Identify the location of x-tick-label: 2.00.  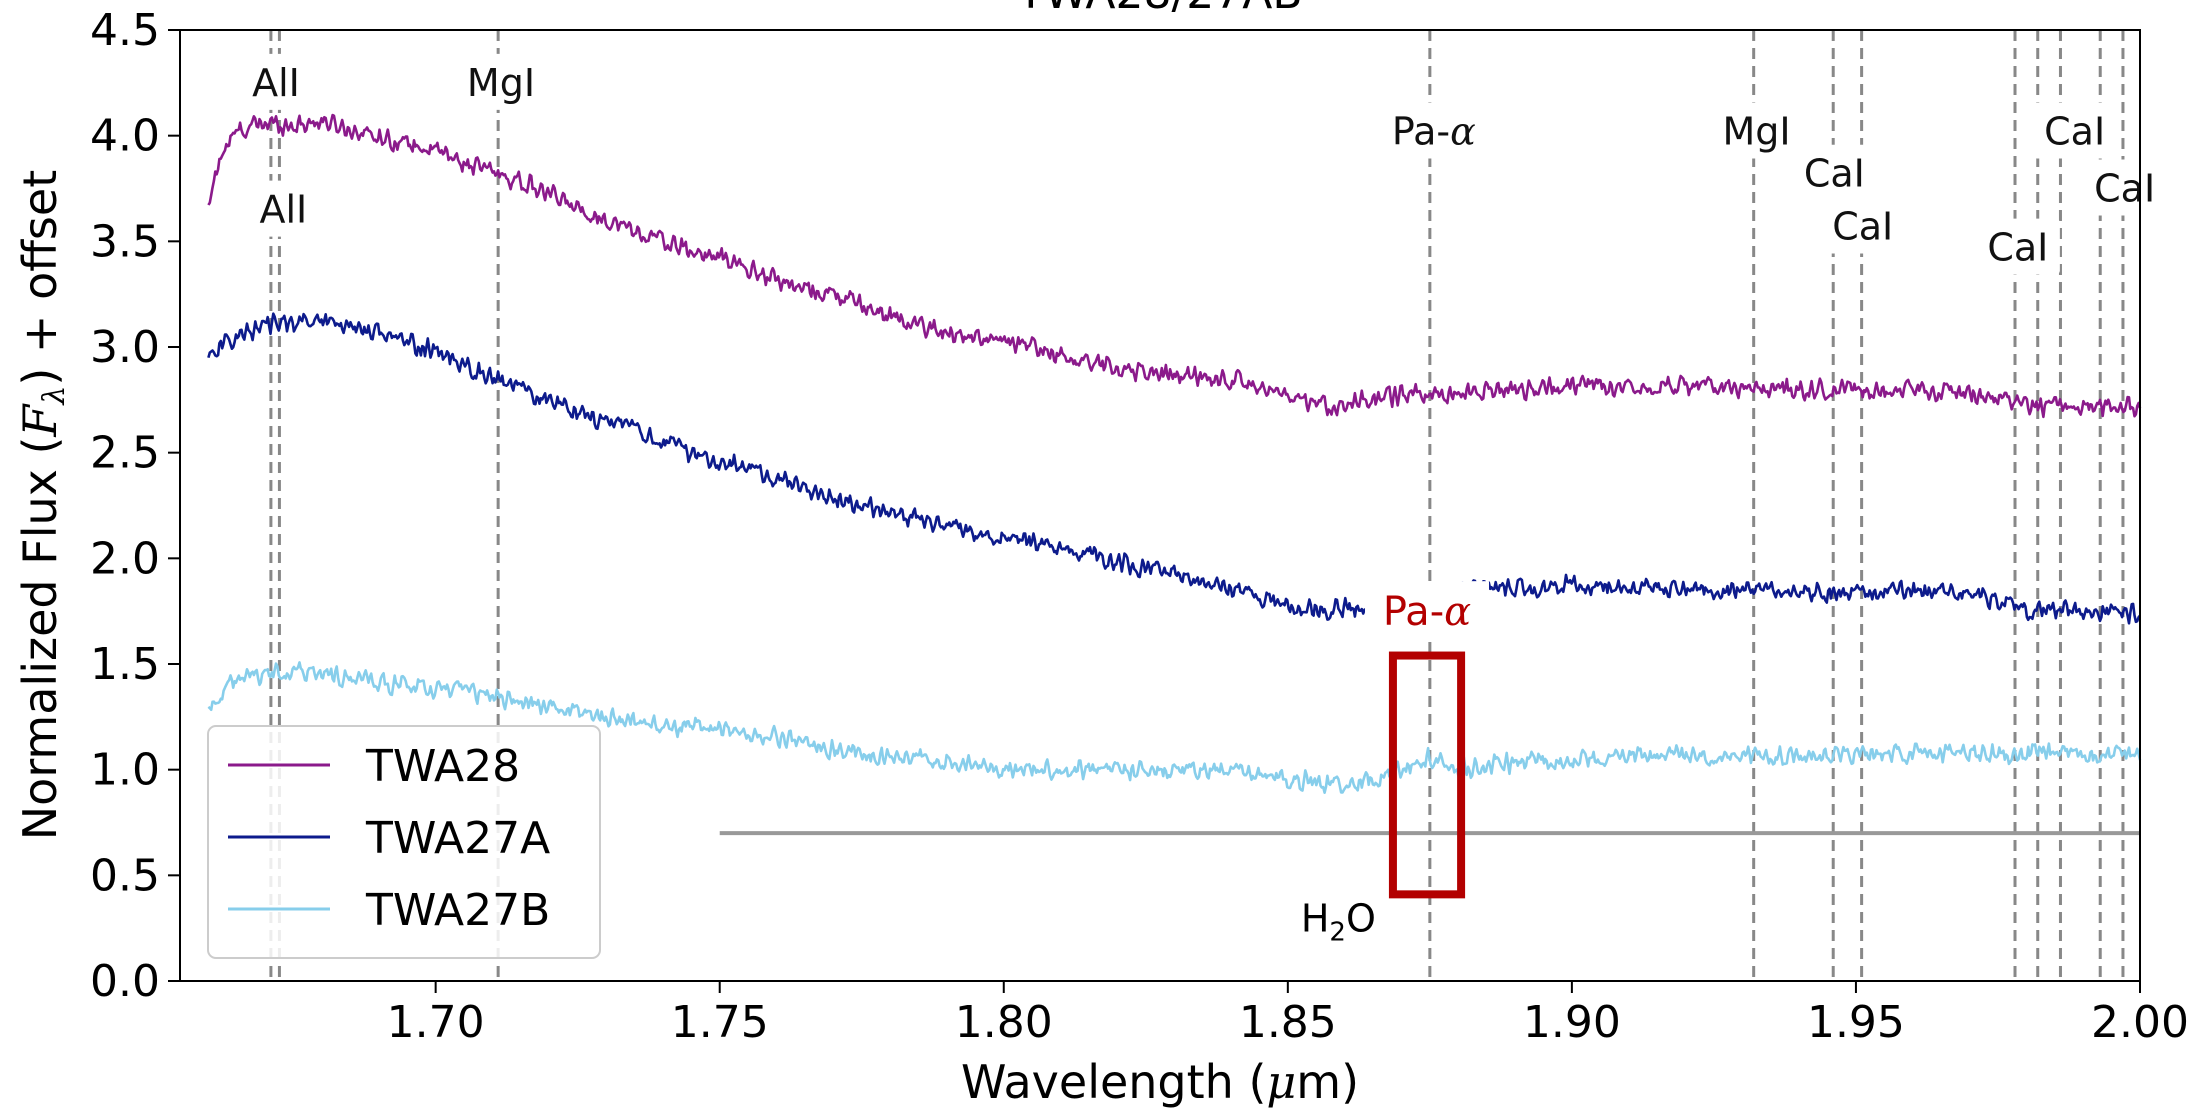
(2140, 1022).